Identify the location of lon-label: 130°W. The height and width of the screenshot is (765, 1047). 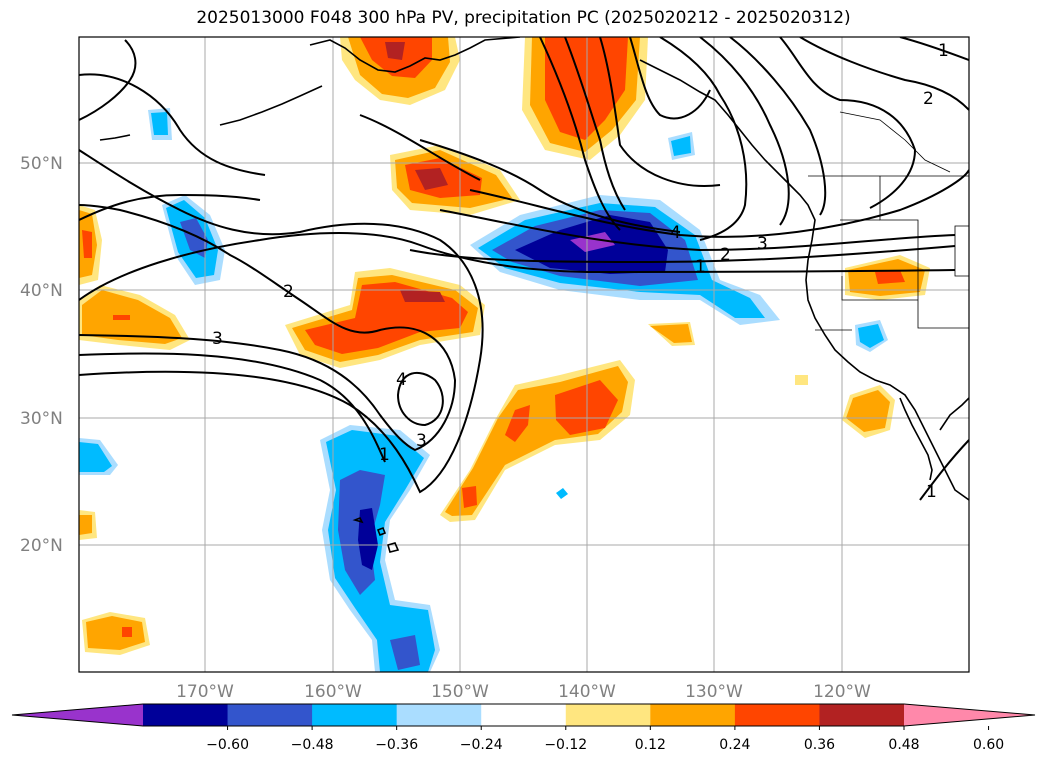
(714, 692).